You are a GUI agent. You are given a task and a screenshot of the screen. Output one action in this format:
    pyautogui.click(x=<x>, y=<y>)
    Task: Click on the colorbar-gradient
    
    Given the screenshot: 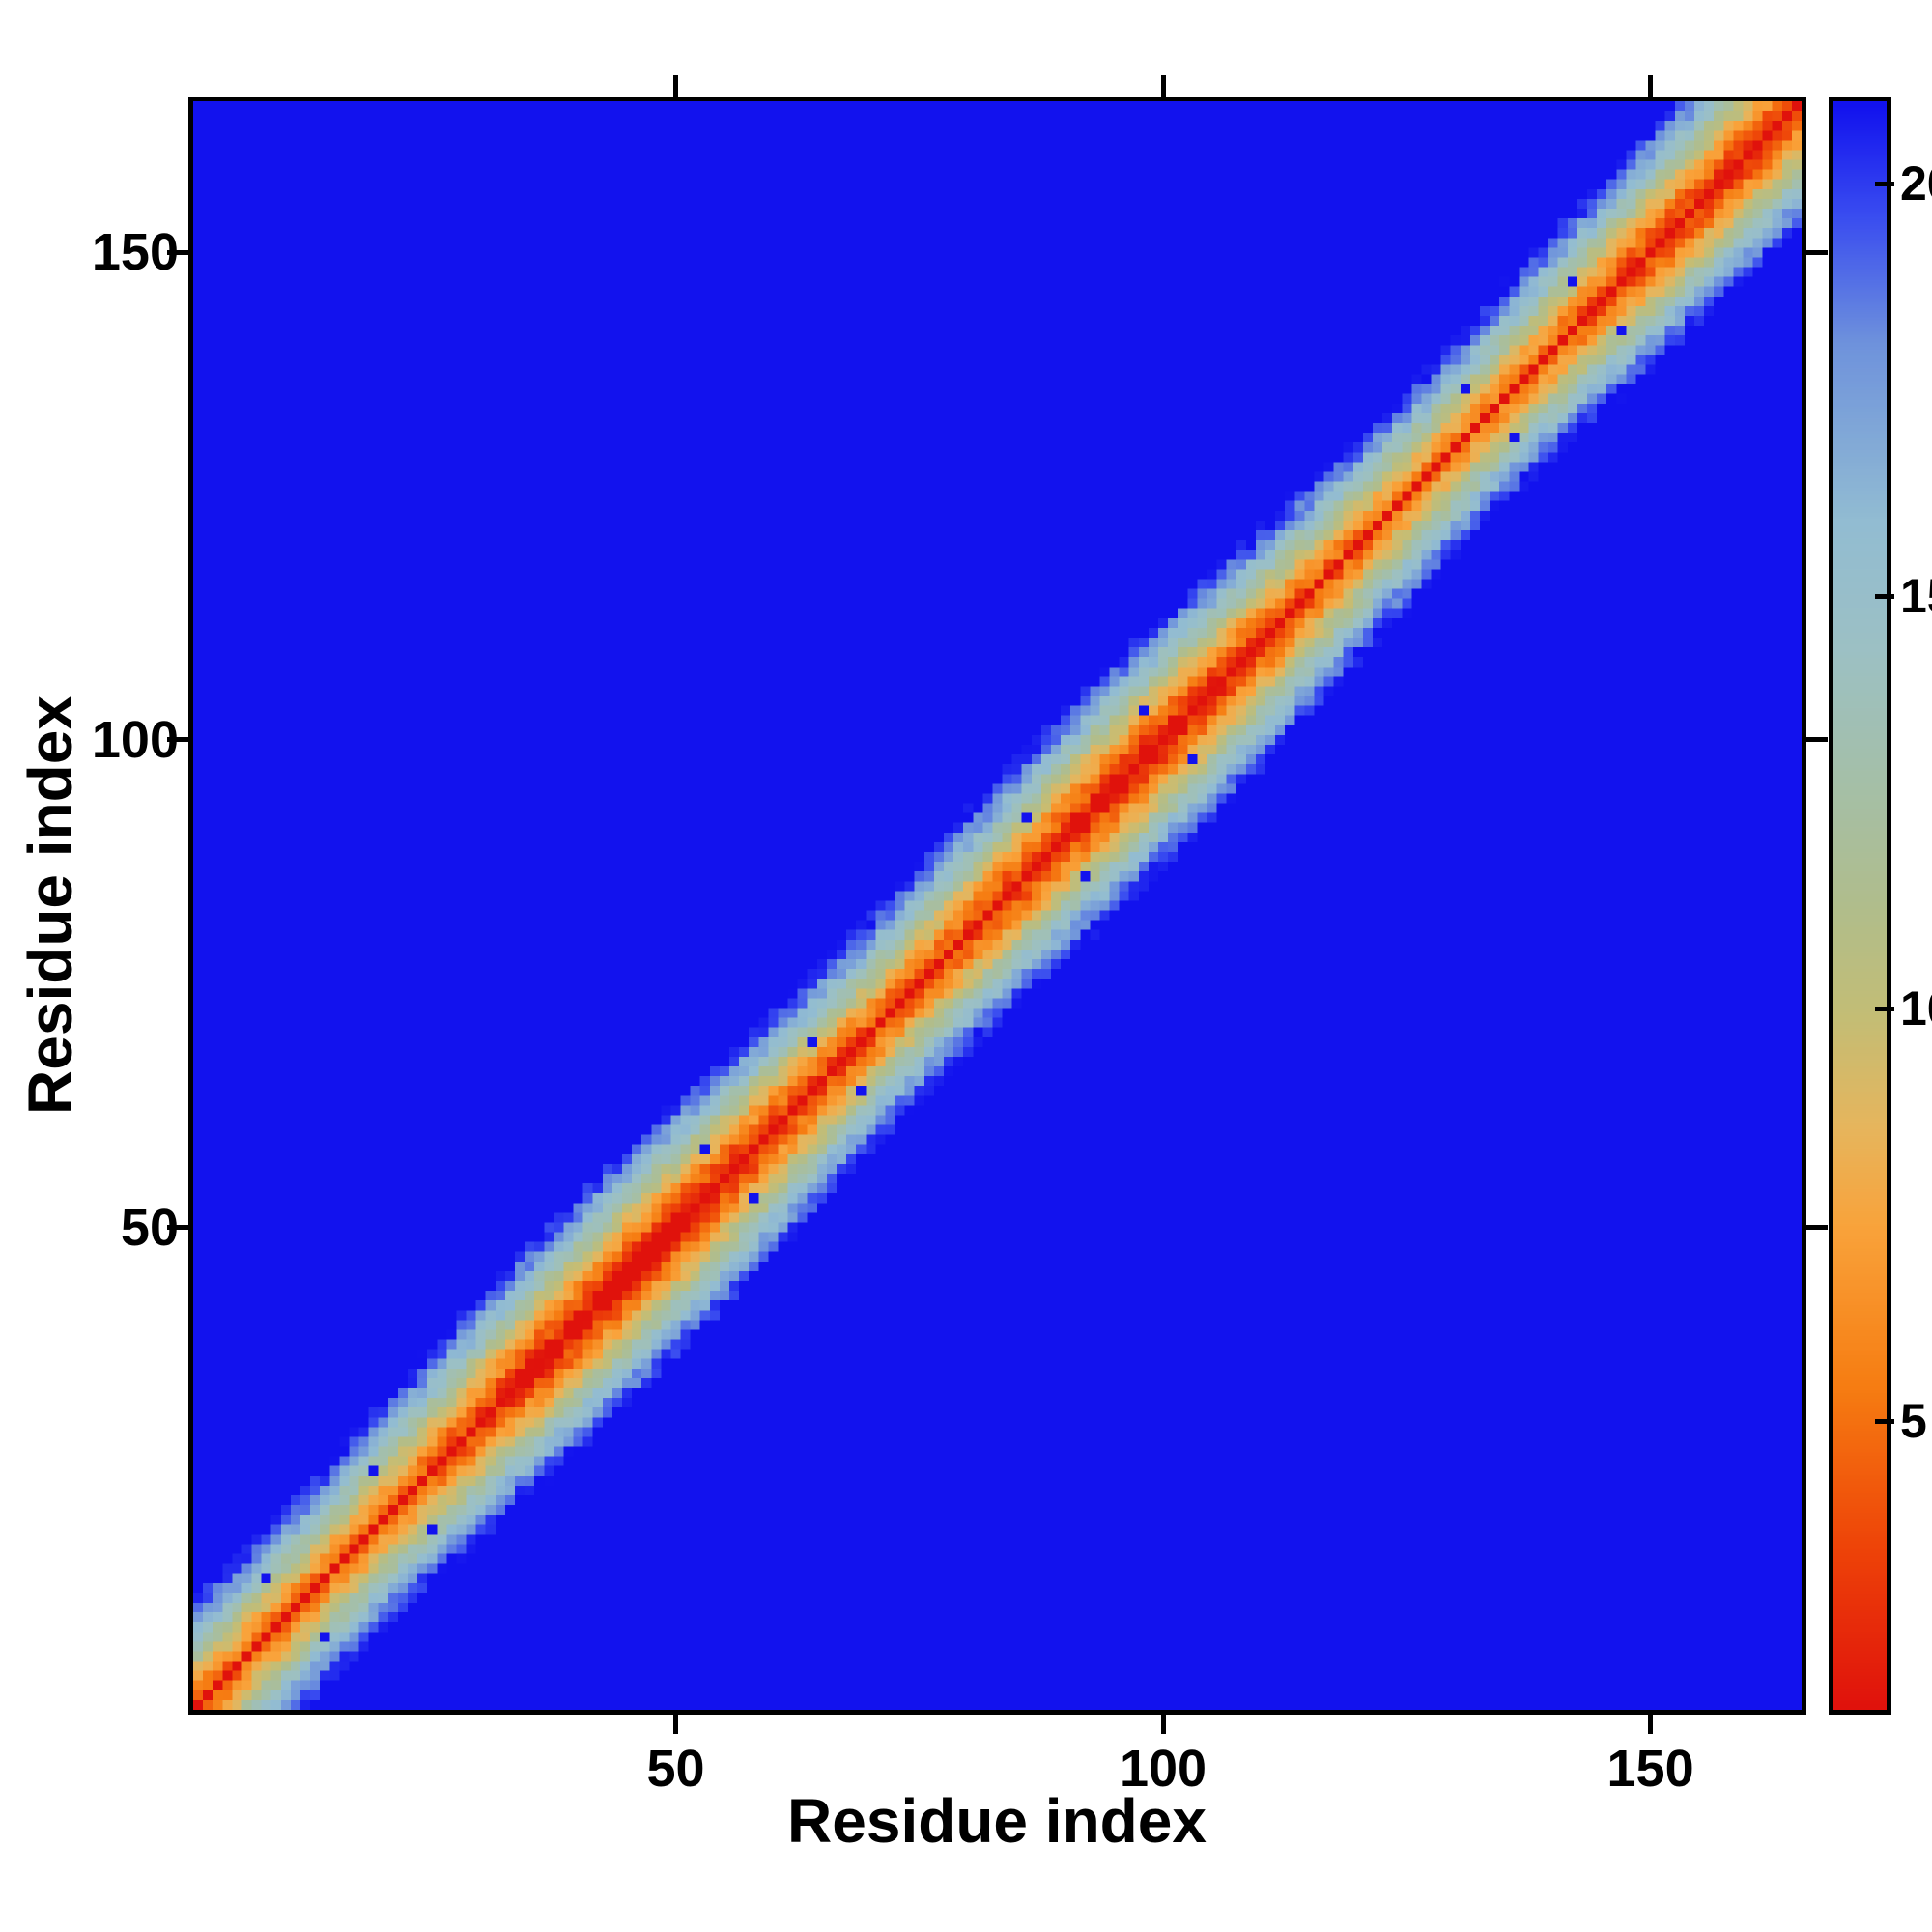 What is the action you would take?
    pyautogui.click(x=1860, y=905)
    